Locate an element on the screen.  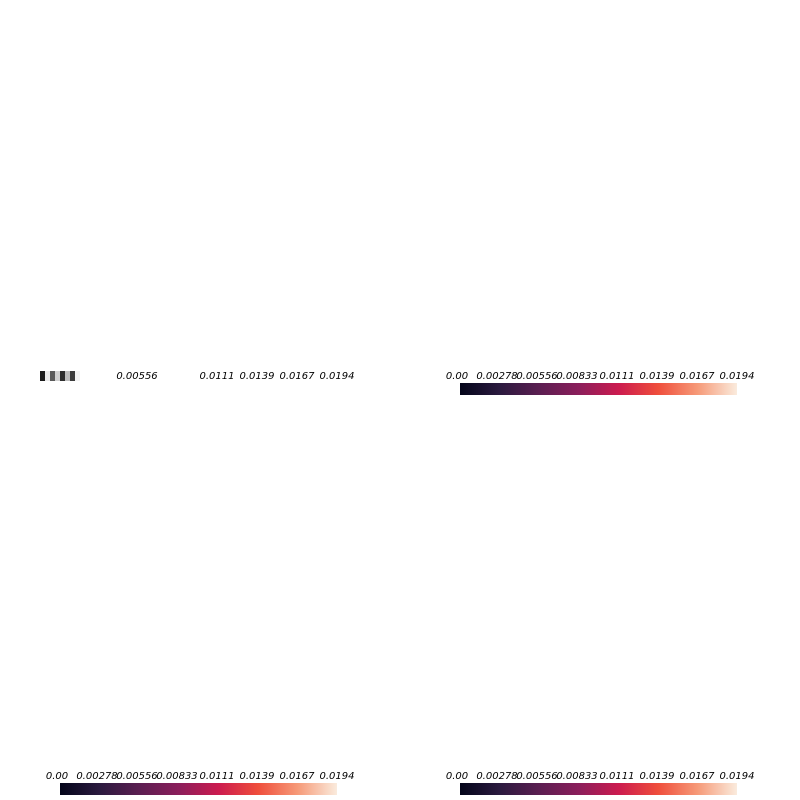
colorbar-panel-top-left: 0.00556 0.0111 0.0139 0.0167 0.0194 is located at coordinates (197, 376).